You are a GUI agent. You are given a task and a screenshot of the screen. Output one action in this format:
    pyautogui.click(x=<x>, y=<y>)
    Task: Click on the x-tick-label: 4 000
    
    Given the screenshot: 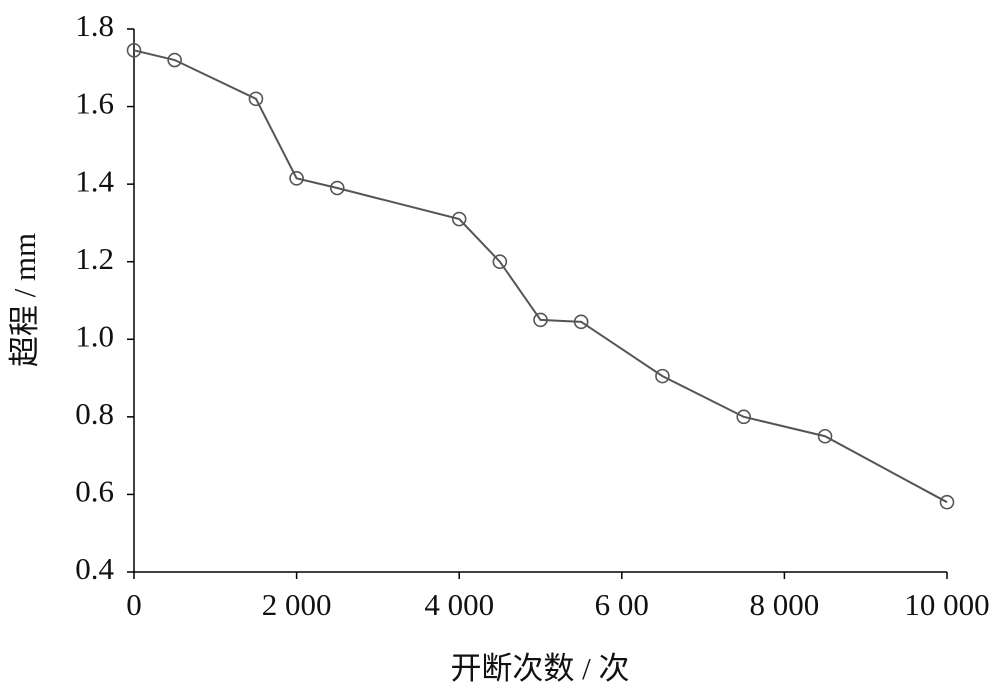 What is the action you would take?
    pyautogui.click(x=459, y=604)
    